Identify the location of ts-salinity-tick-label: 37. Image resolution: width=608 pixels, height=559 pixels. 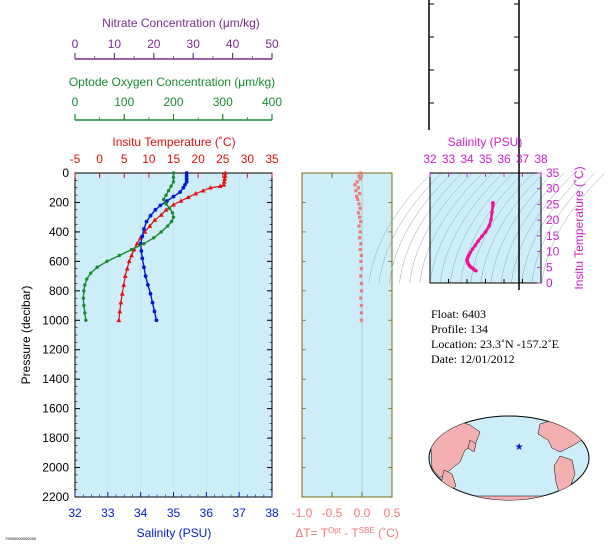
(523, 159).